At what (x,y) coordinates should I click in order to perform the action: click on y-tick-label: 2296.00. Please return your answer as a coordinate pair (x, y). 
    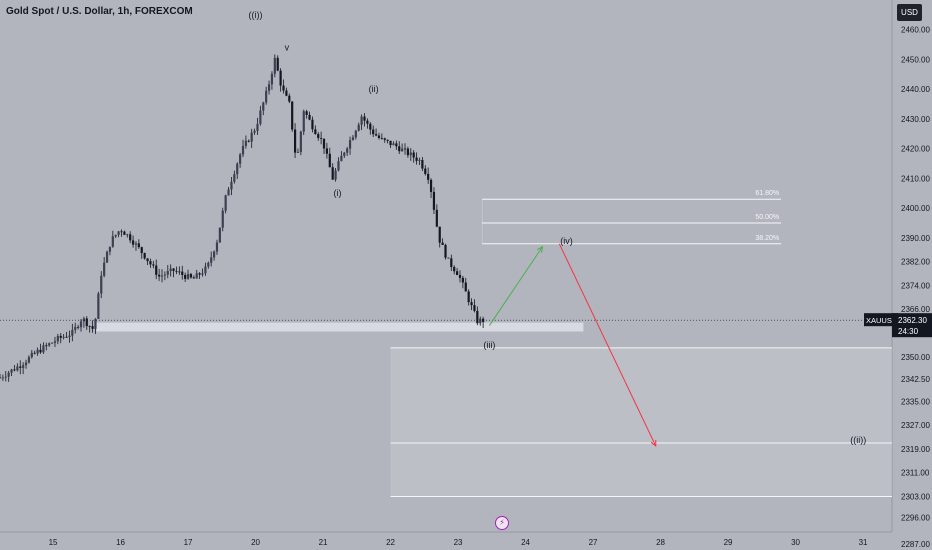
    Looking at the image, I should click on (915, 517).